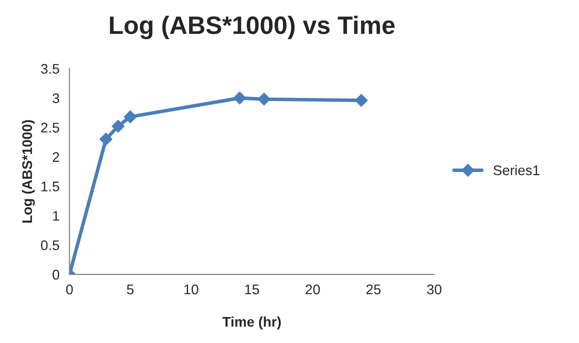  Describe the element at coordinates (252, 289) in the screenshot. I see `x-tick-label: 15` at that location.